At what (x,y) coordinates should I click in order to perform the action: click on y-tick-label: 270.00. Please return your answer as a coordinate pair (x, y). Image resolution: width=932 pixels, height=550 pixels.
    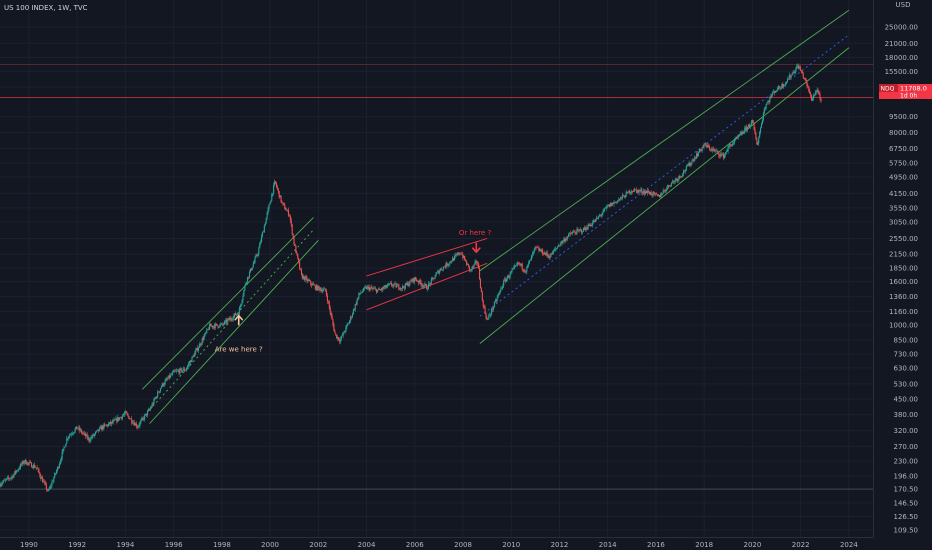
    Looking at the image, I should click on (906, 447).